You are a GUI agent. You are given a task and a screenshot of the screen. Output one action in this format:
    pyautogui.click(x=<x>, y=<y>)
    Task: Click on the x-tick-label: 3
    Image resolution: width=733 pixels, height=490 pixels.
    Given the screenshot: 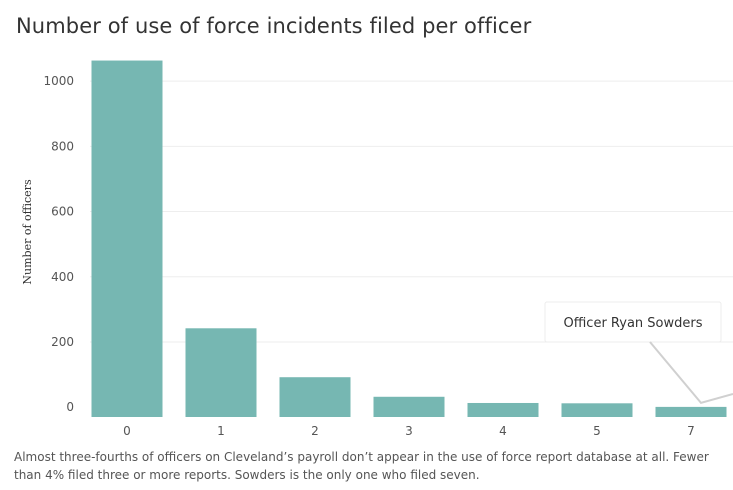 What is the action you would take?
    pyautogui.click(x=409, y=431)
    